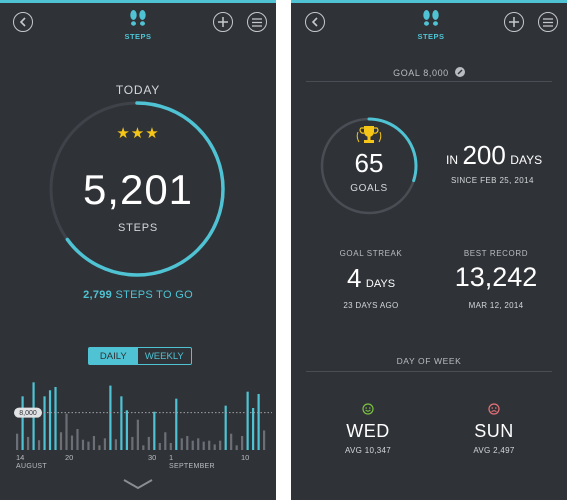 Image resolution: width=567 pixels, height=500 pixels. What do you see at coordinates (20, 457) in the screenshot?
I see `x-tick-label: 14` at bounding box center [20, 457].